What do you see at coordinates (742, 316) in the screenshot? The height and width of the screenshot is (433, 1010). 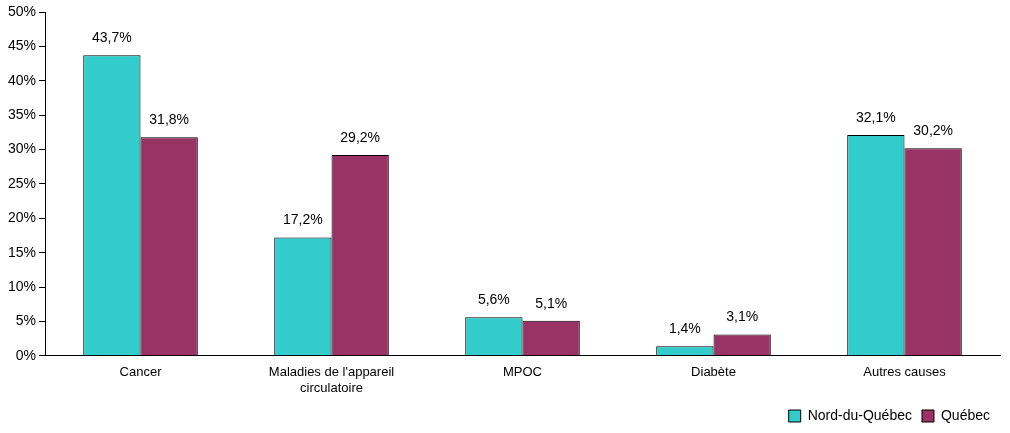 I see `data-label: 3,1%` at bounding box center [742, 316].